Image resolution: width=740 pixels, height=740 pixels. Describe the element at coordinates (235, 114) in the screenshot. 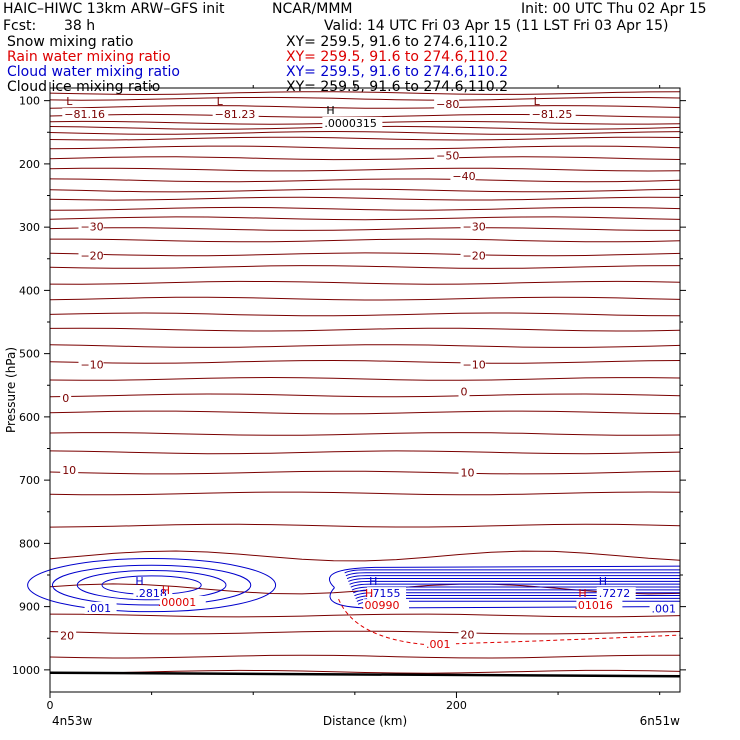

I see `extremum-value: −81.23` at that location.